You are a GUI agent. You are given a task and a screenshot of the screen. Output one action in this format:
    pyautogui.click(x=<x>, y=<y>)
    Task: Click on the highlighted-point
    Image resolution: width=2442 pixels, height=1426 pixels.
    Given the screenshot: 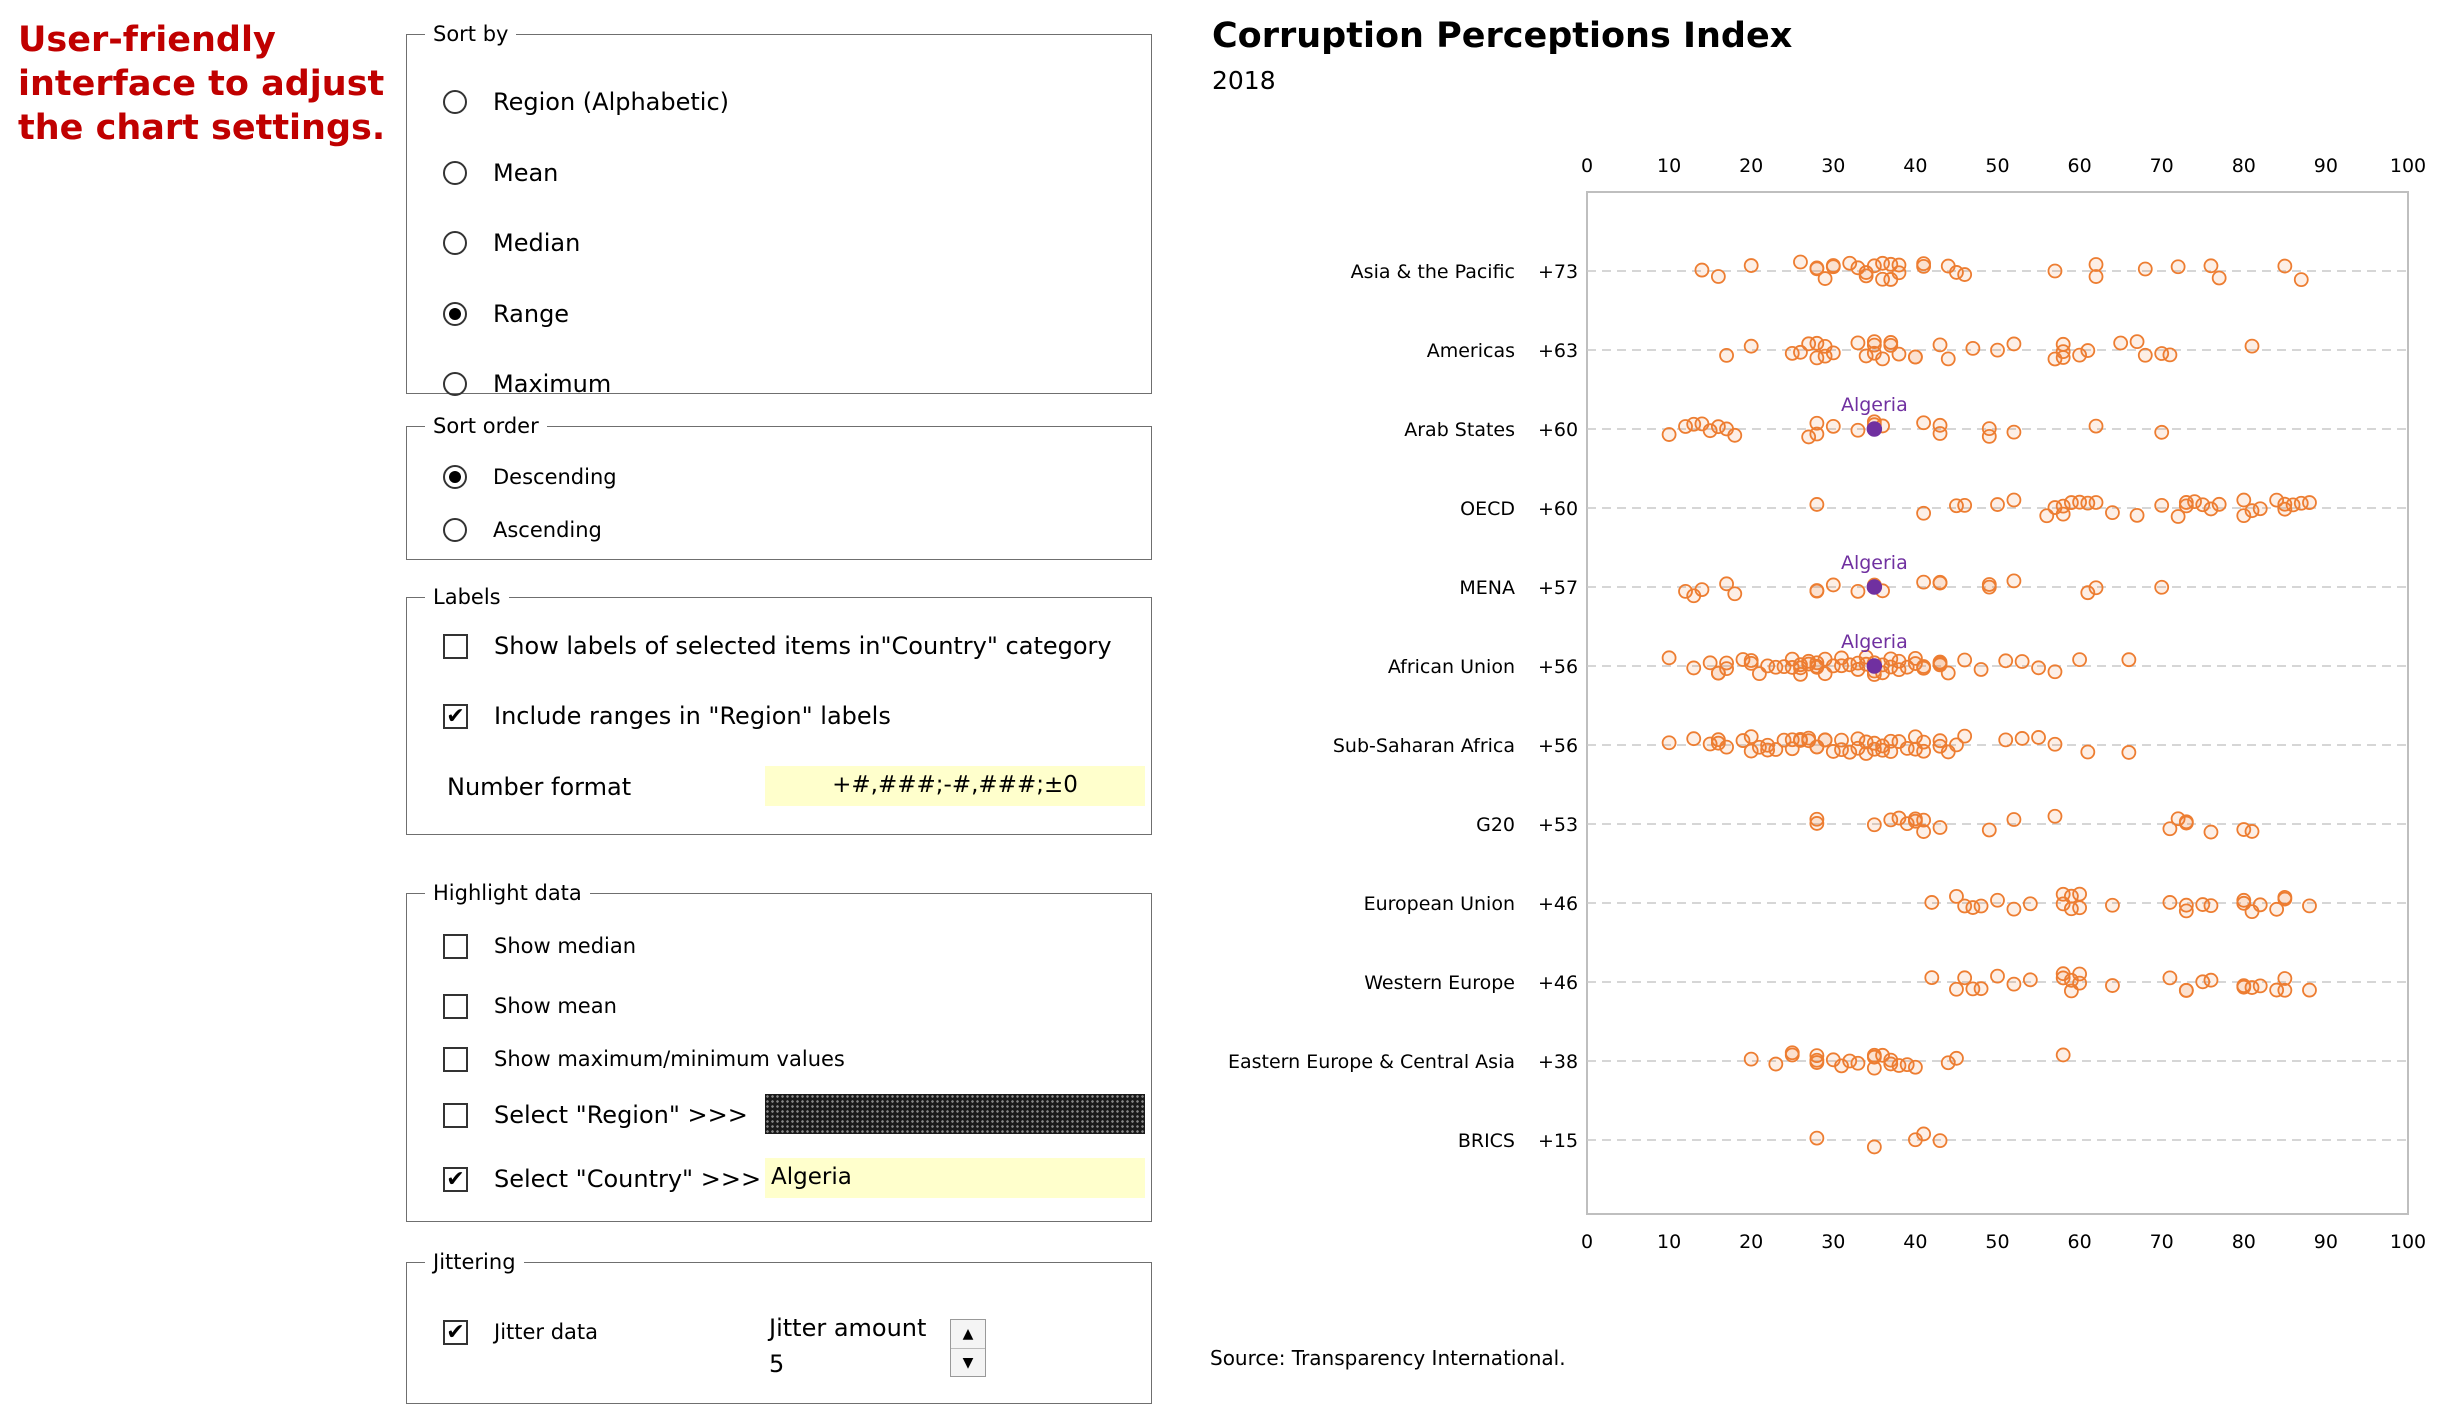 What is the action you would take?
    pyautogui.click(x=1874, y=429)
    